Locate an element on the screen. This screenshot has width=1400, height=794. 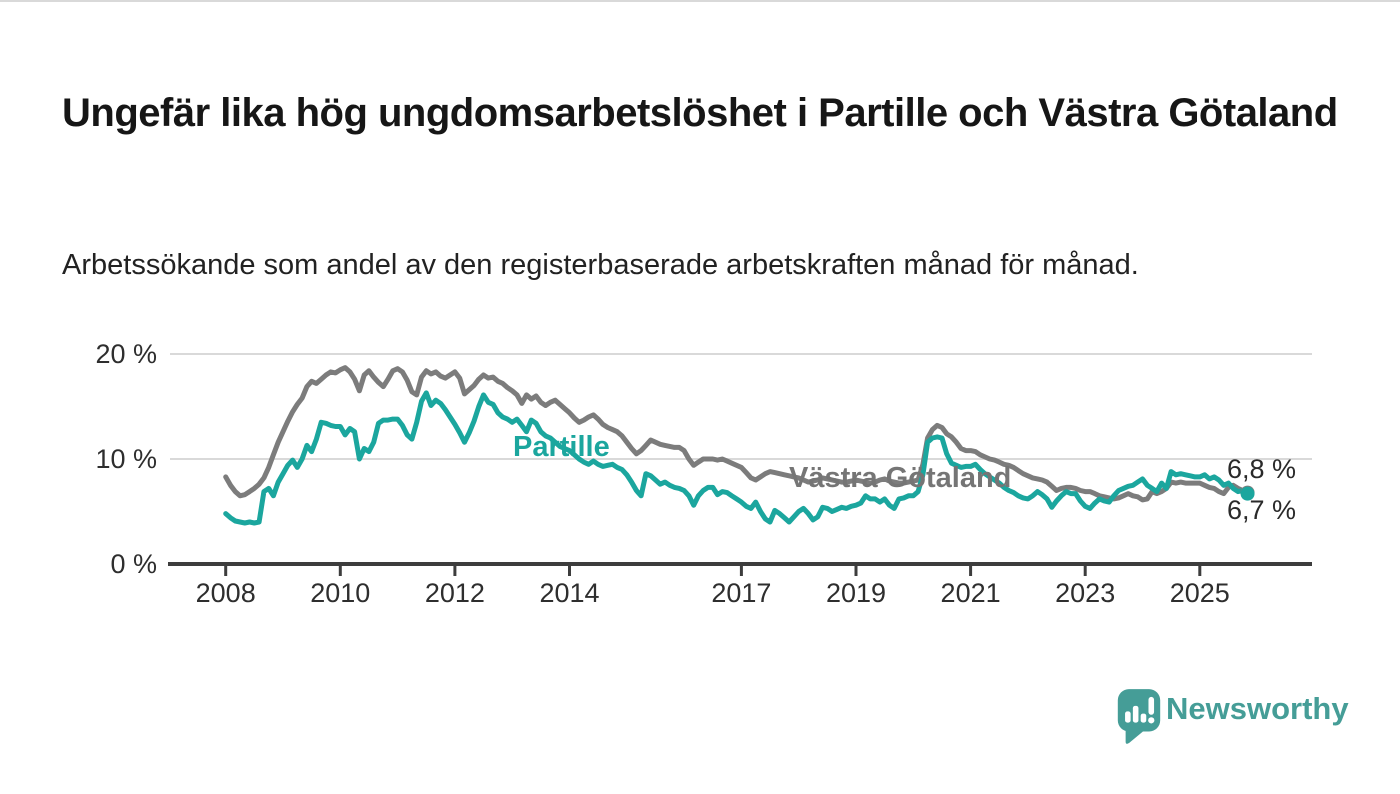
x-axis-tick-label: 2010 is located at coordinates (340, 593).